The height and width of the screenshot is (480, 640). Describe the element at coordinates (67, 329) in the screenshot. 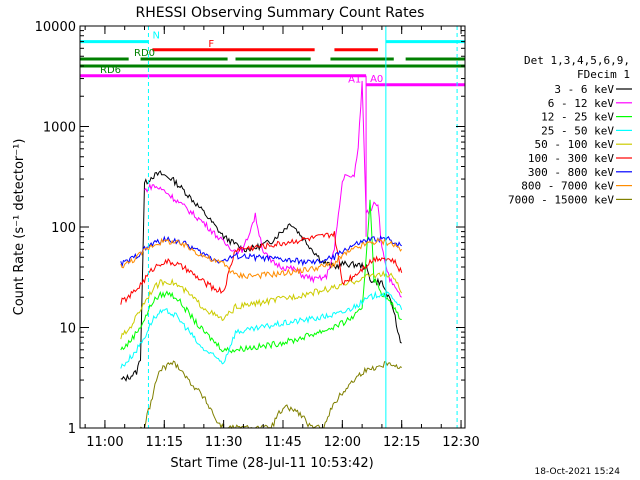

I see `y-tick-label: 10` at that location.